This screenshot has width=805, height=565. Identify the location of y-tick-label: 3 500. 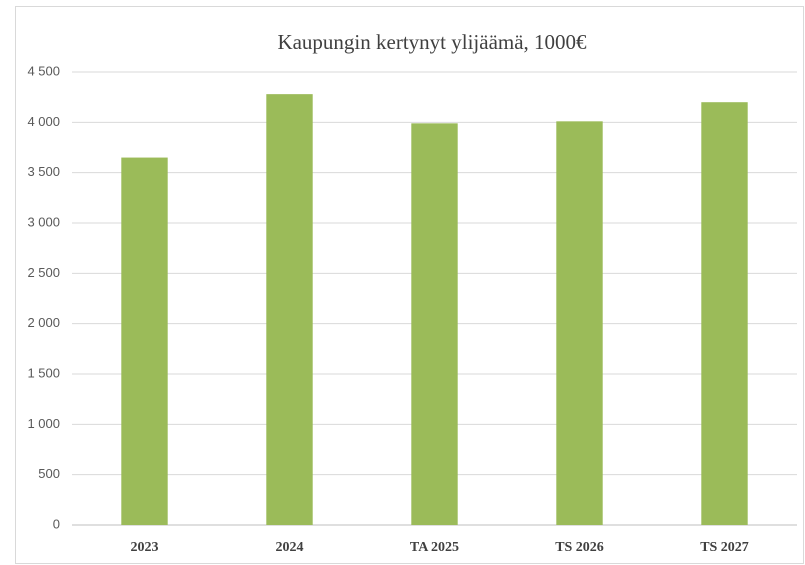
(43, 171).